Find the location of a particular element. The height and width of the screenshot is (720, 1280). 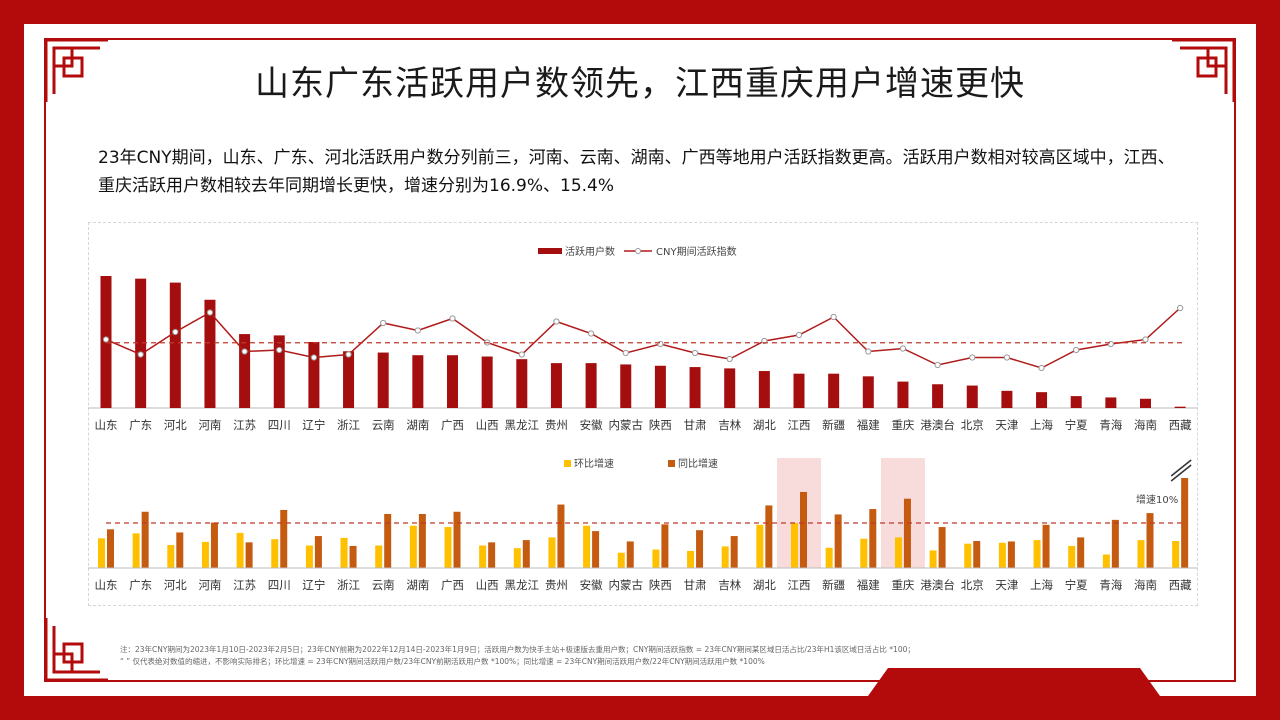

x-tick-label: 河北 is located at coordinates (175, 425).